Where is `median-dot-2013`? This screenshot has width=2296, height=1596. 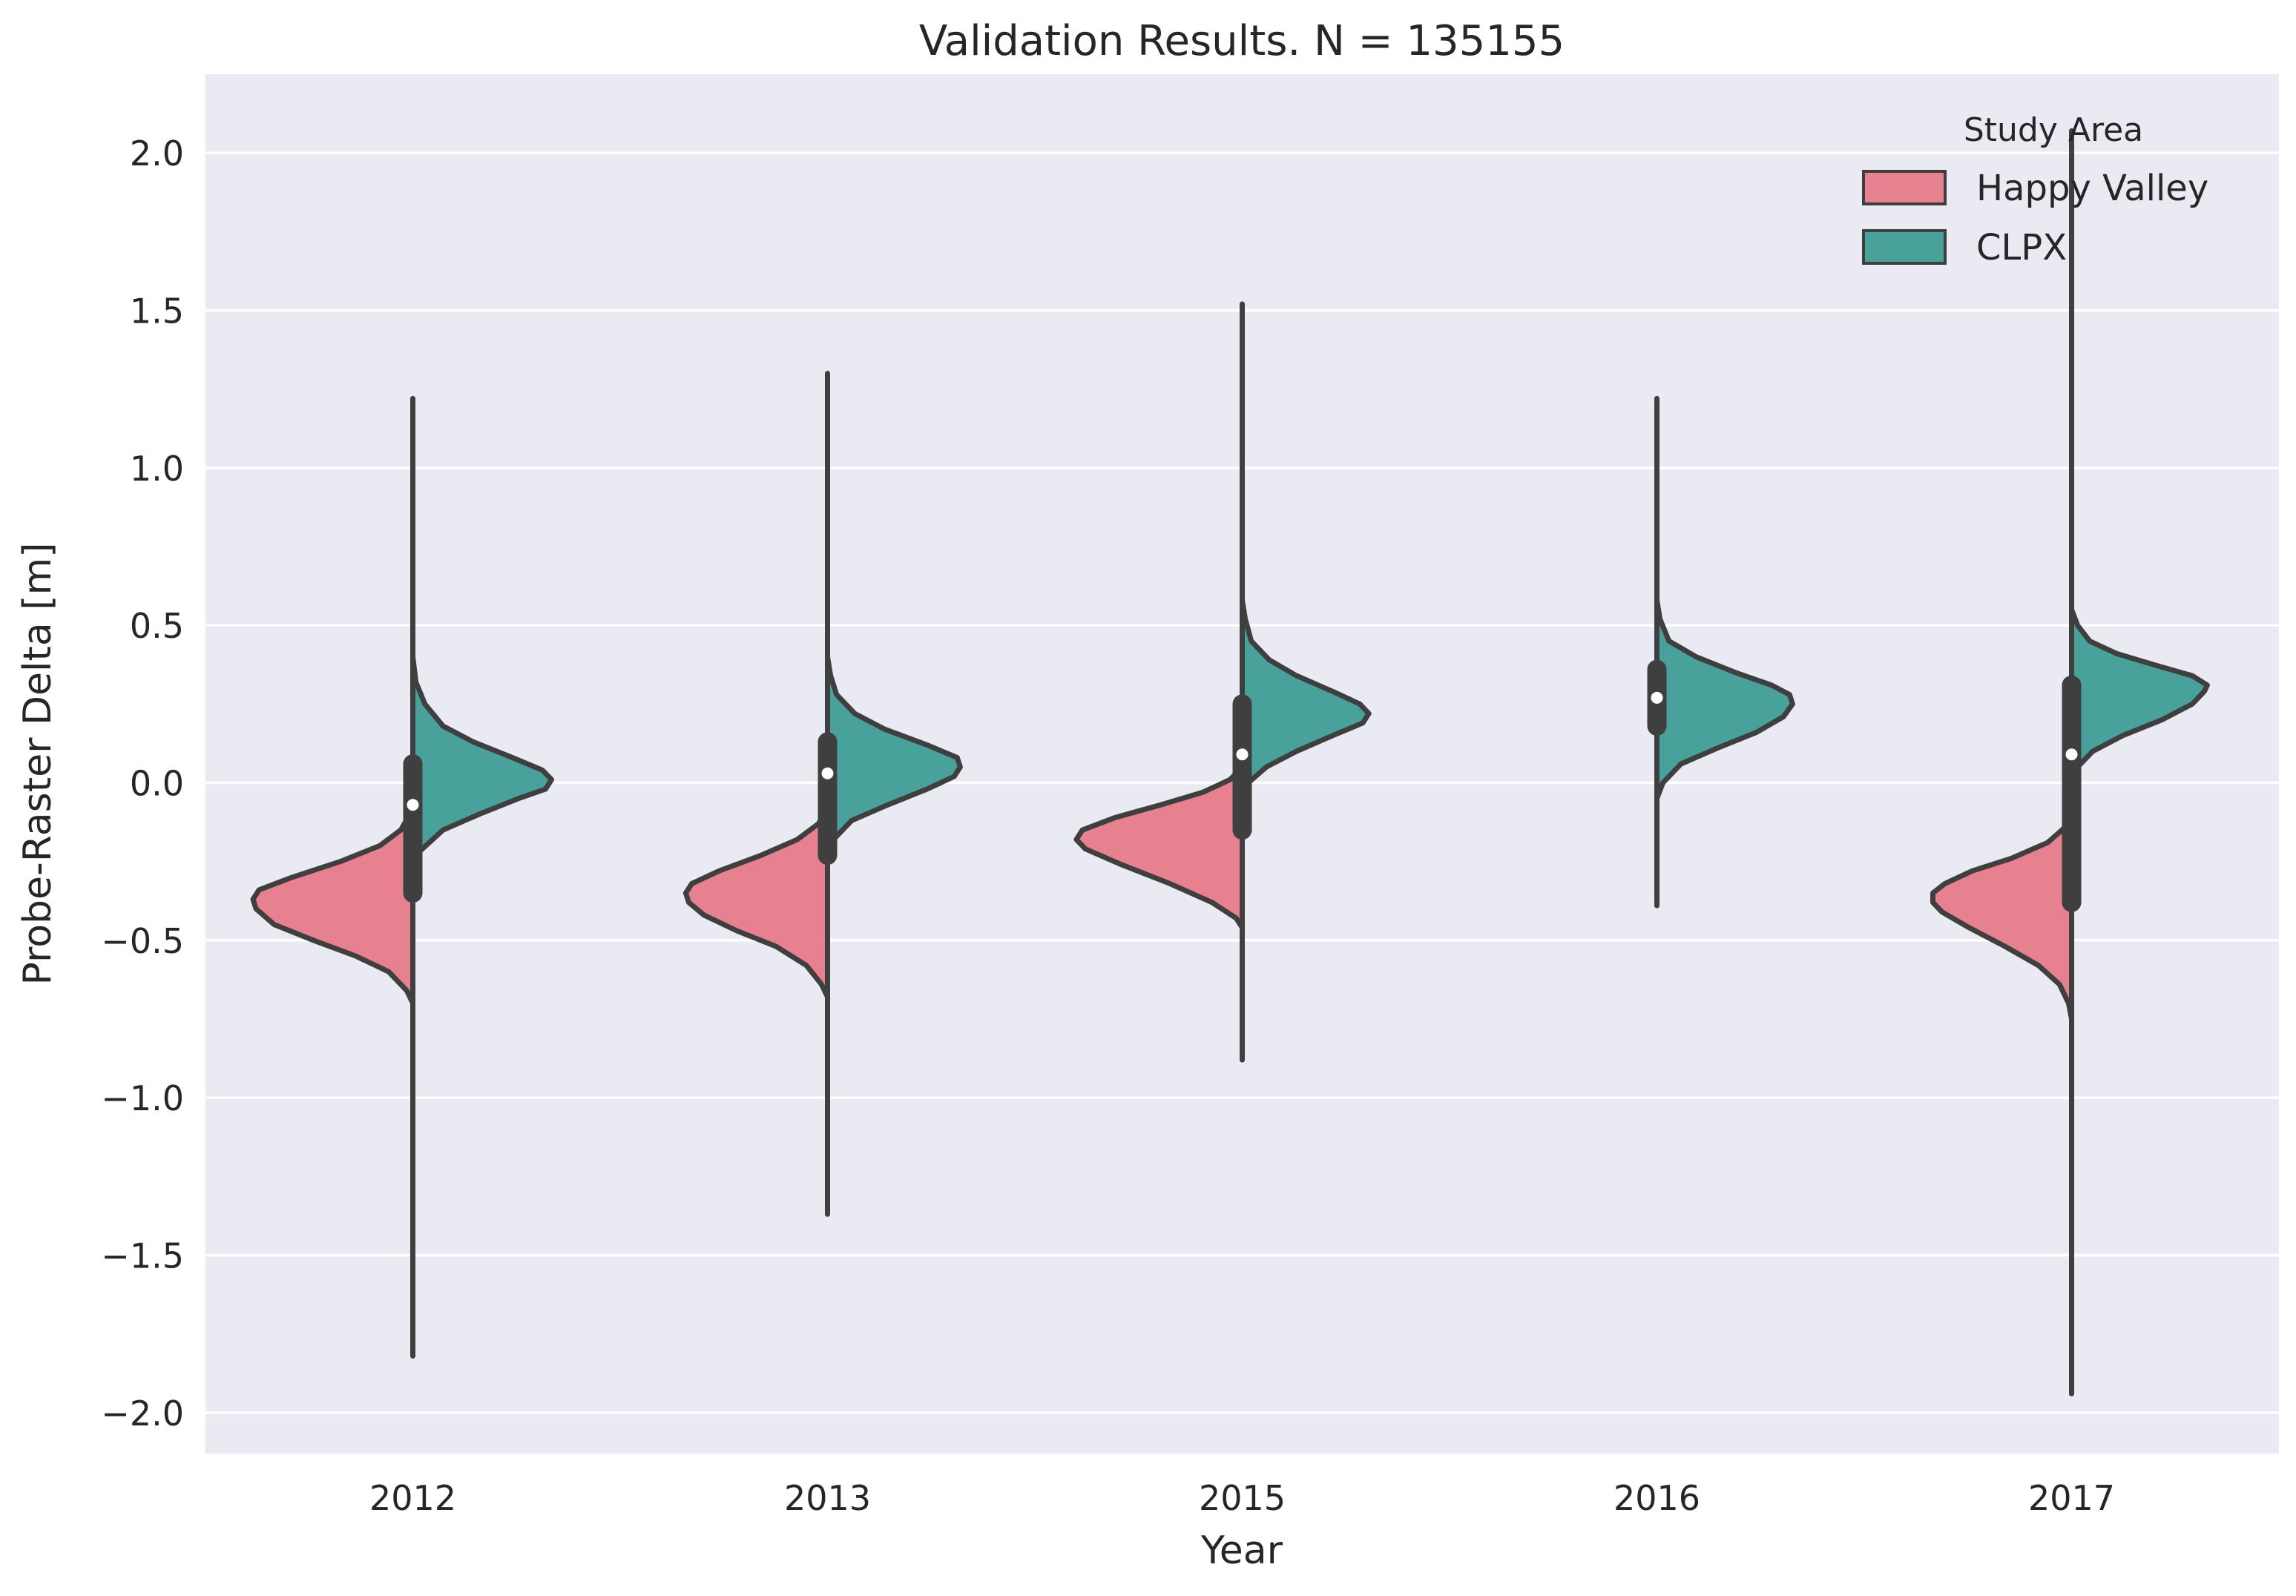 median-dot-2013 is located at coordinates (827, 773).